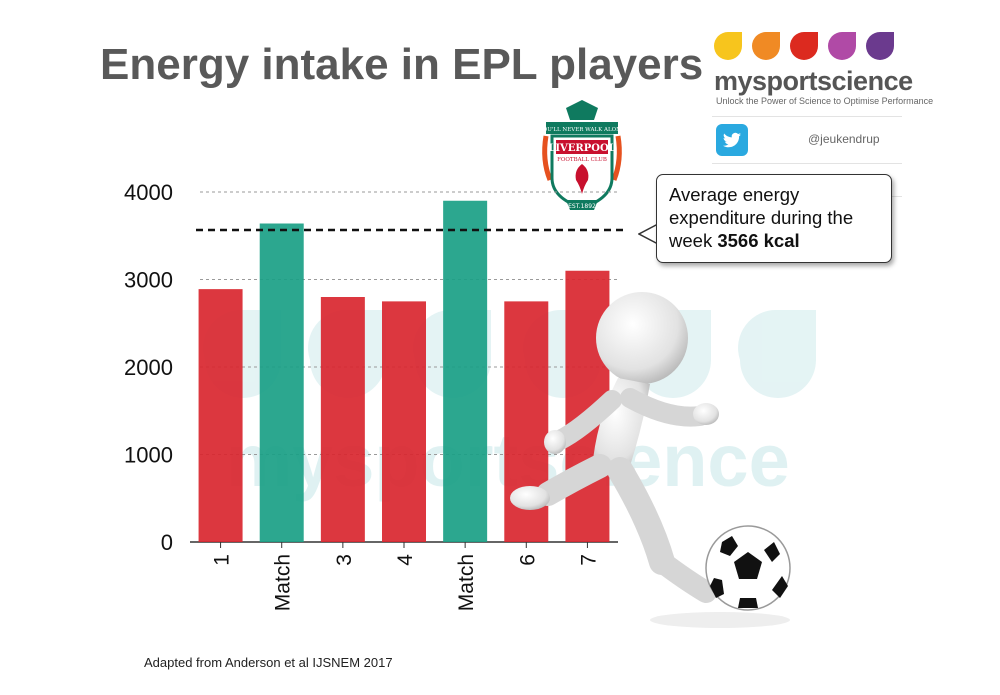  I want to click on watermark-drop, so click(777, 353).